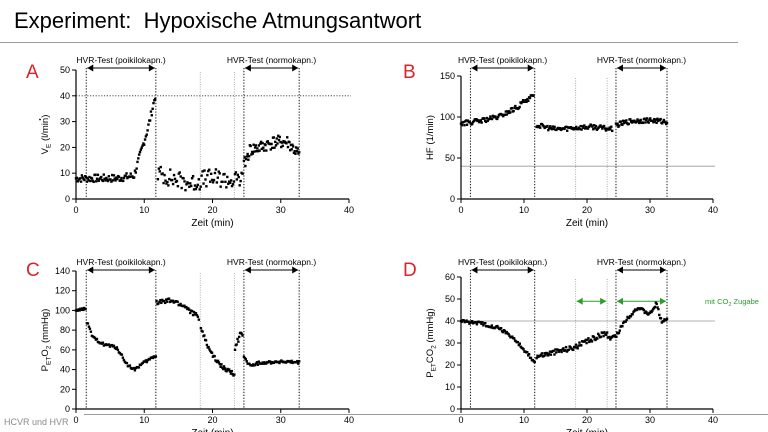 This screenshot has height=432, width=768. I want to click on y-axis-label: PETO2 (mmHg), so click(46, 340).